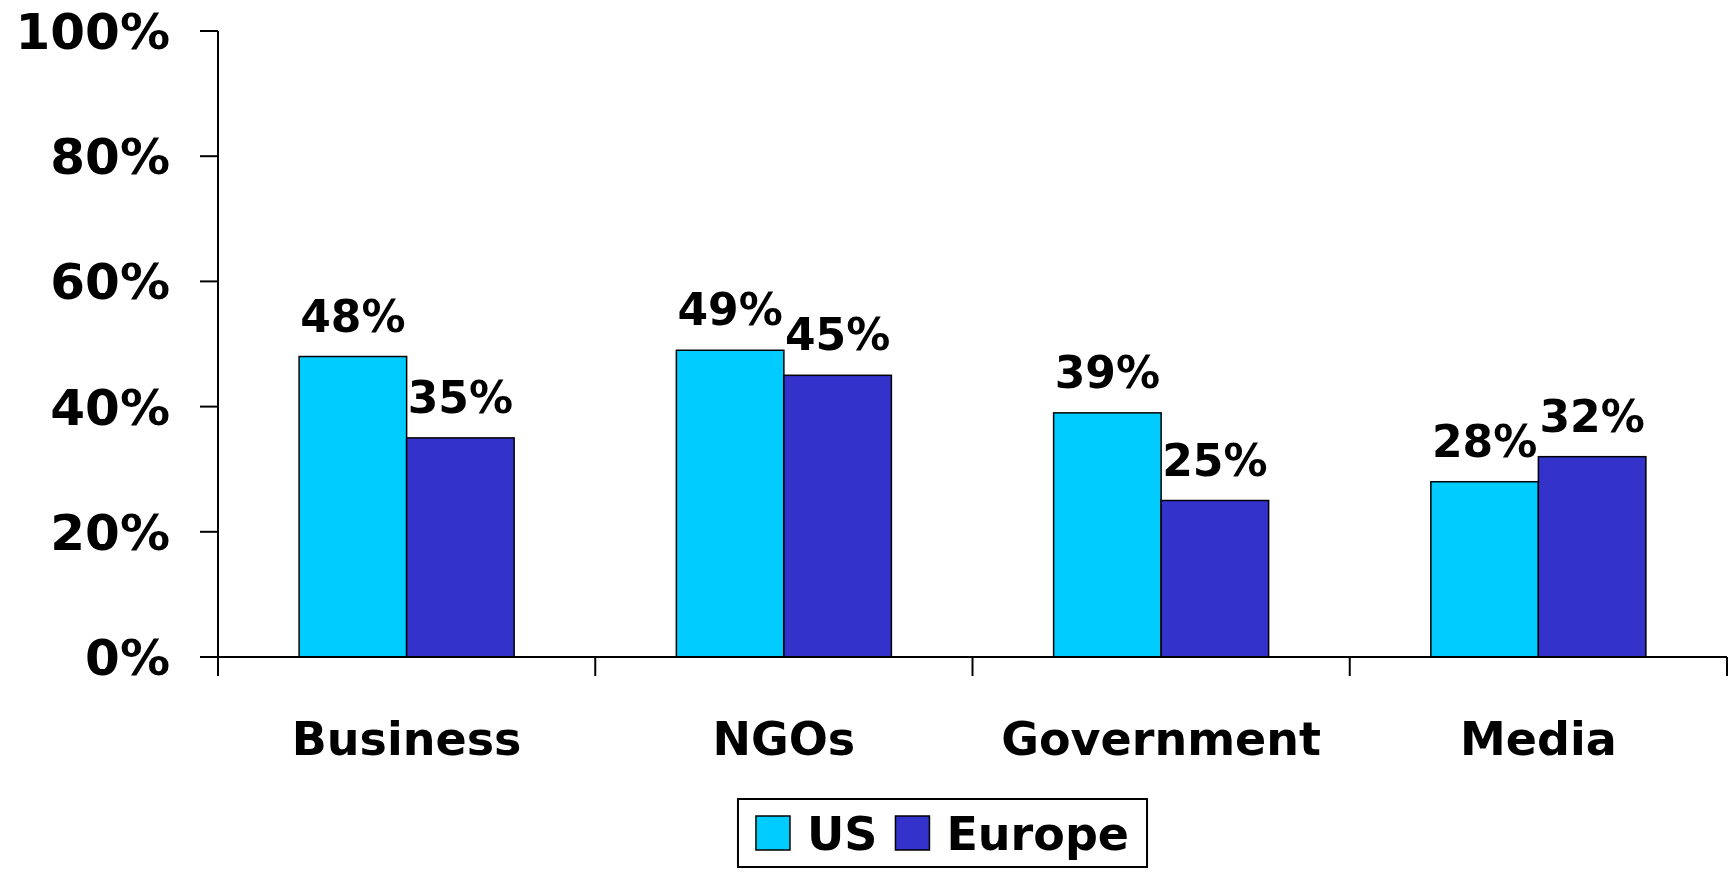 The width and height of the screenshot is (1728, 872). What do you see at coordinates (784, 739) in the screenshot?
I see `x-tick-label: NGOs` at bounding box center [784, 739].